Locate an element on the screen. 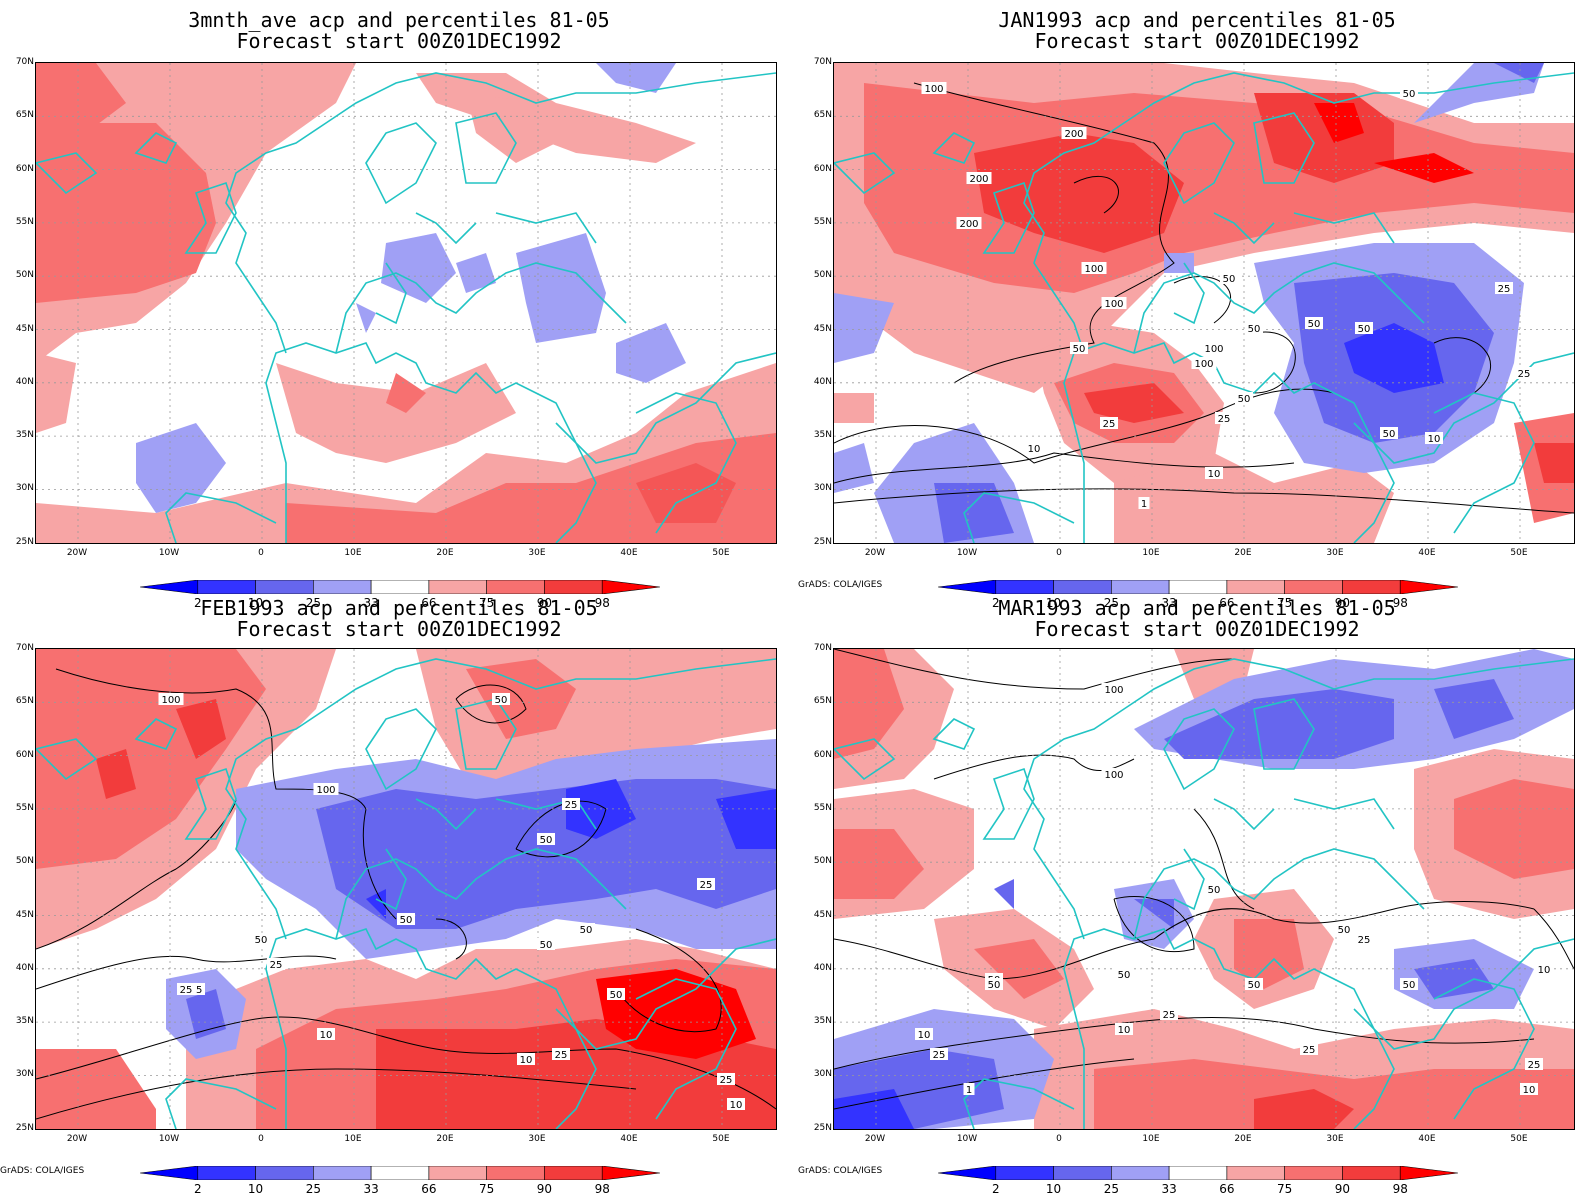 This screenshot has width=1596, height=1196. colorbar-label: 2 is located at coordinates (197, 1189).